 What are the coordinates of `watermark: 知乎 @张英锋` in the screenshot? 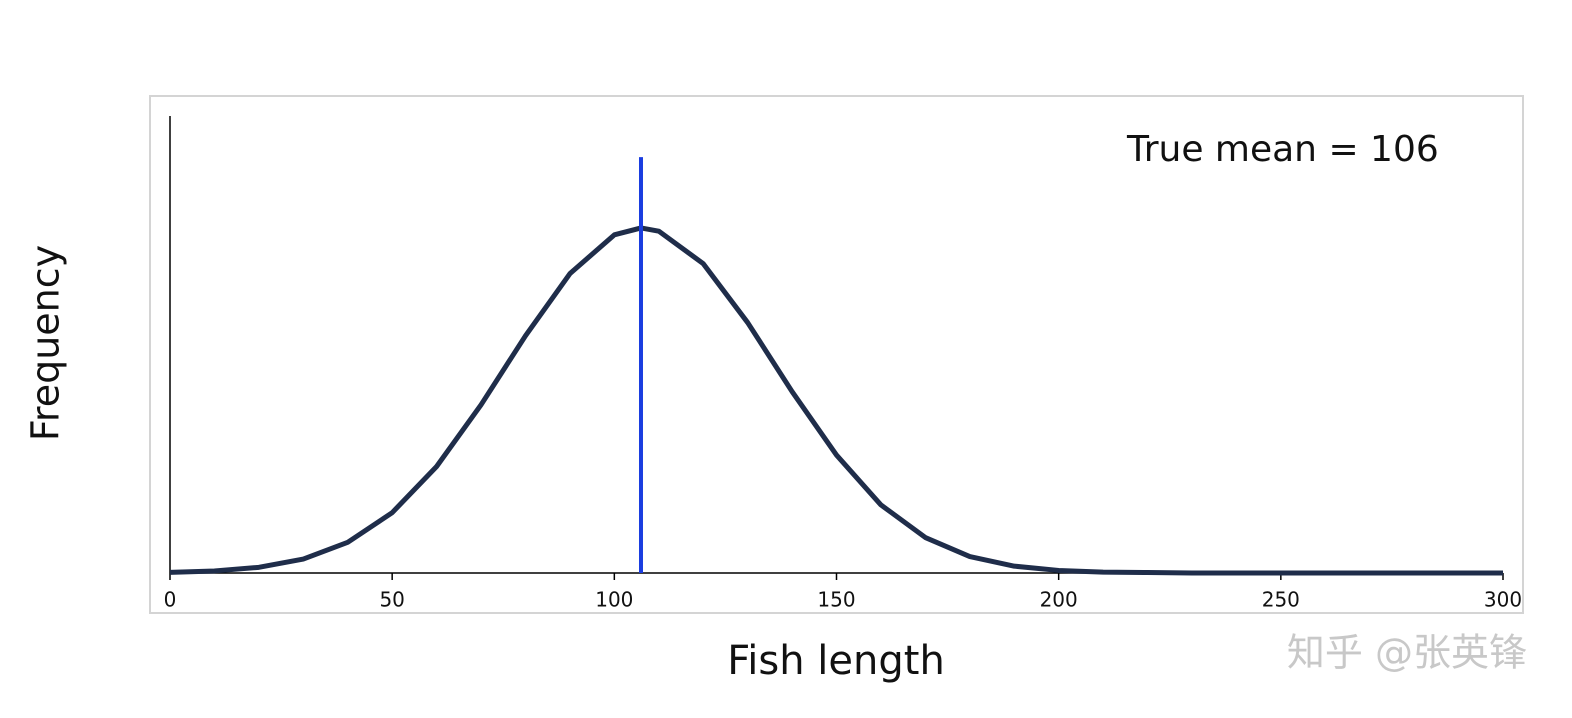 It's located at (1407, 653).